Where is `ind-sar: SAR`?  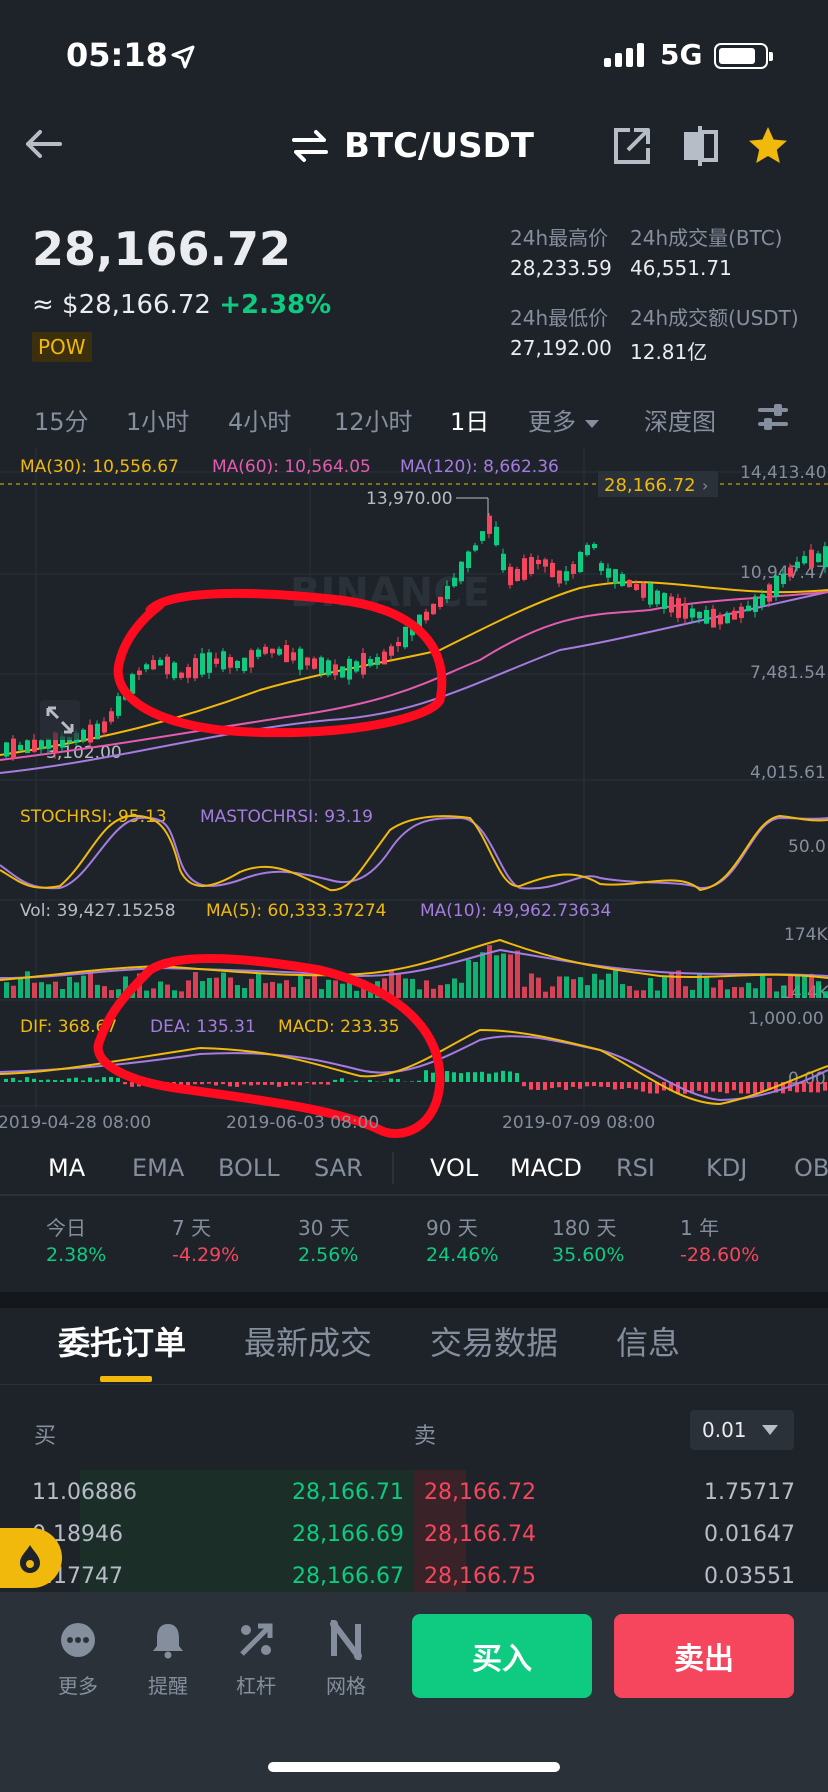
ind-sar: SAR is located at coordinates (338, 1168).